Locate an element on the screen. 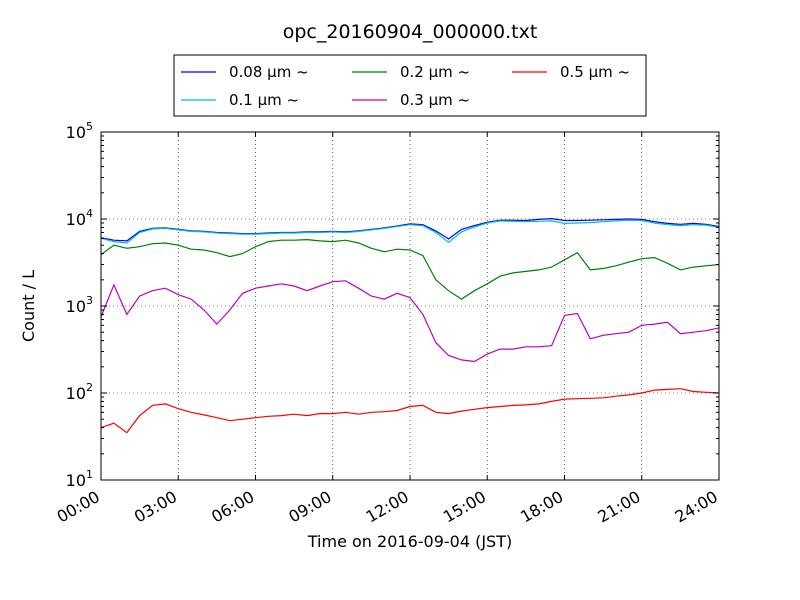  y-tick-label: 10⁵ is located at coordinates (79, 131).